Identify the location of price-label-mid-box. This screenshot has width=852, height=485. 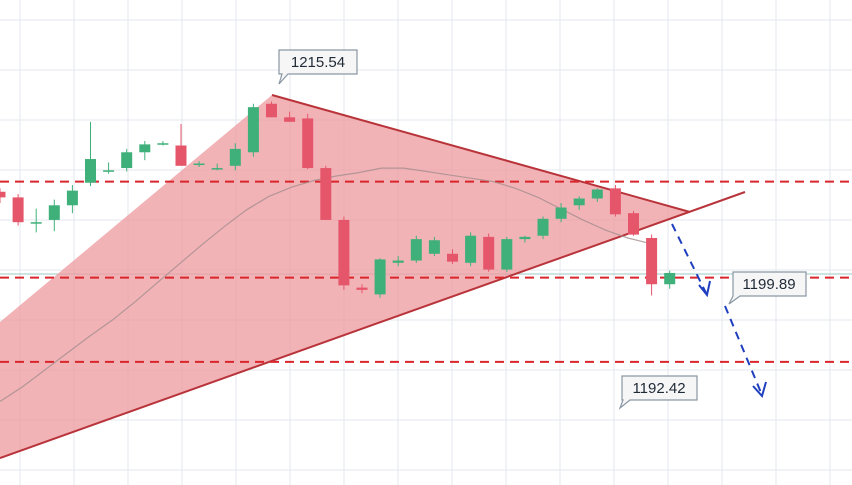
(767, 288).